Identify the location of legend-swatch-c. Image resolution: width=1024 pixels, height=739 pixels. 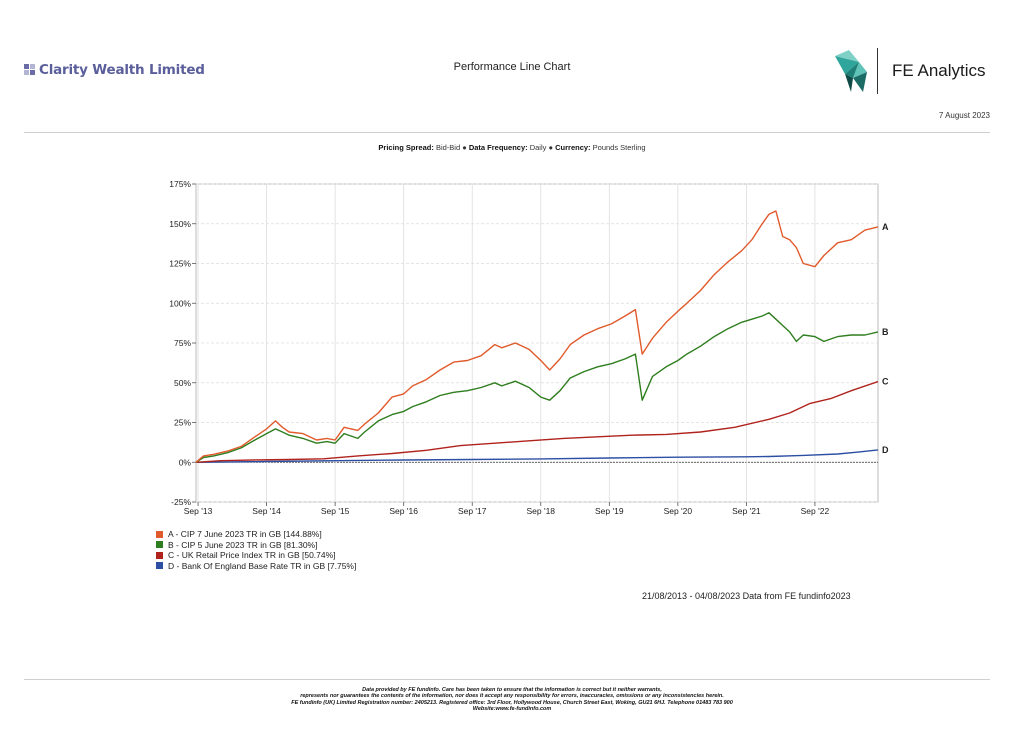
(159, 555).